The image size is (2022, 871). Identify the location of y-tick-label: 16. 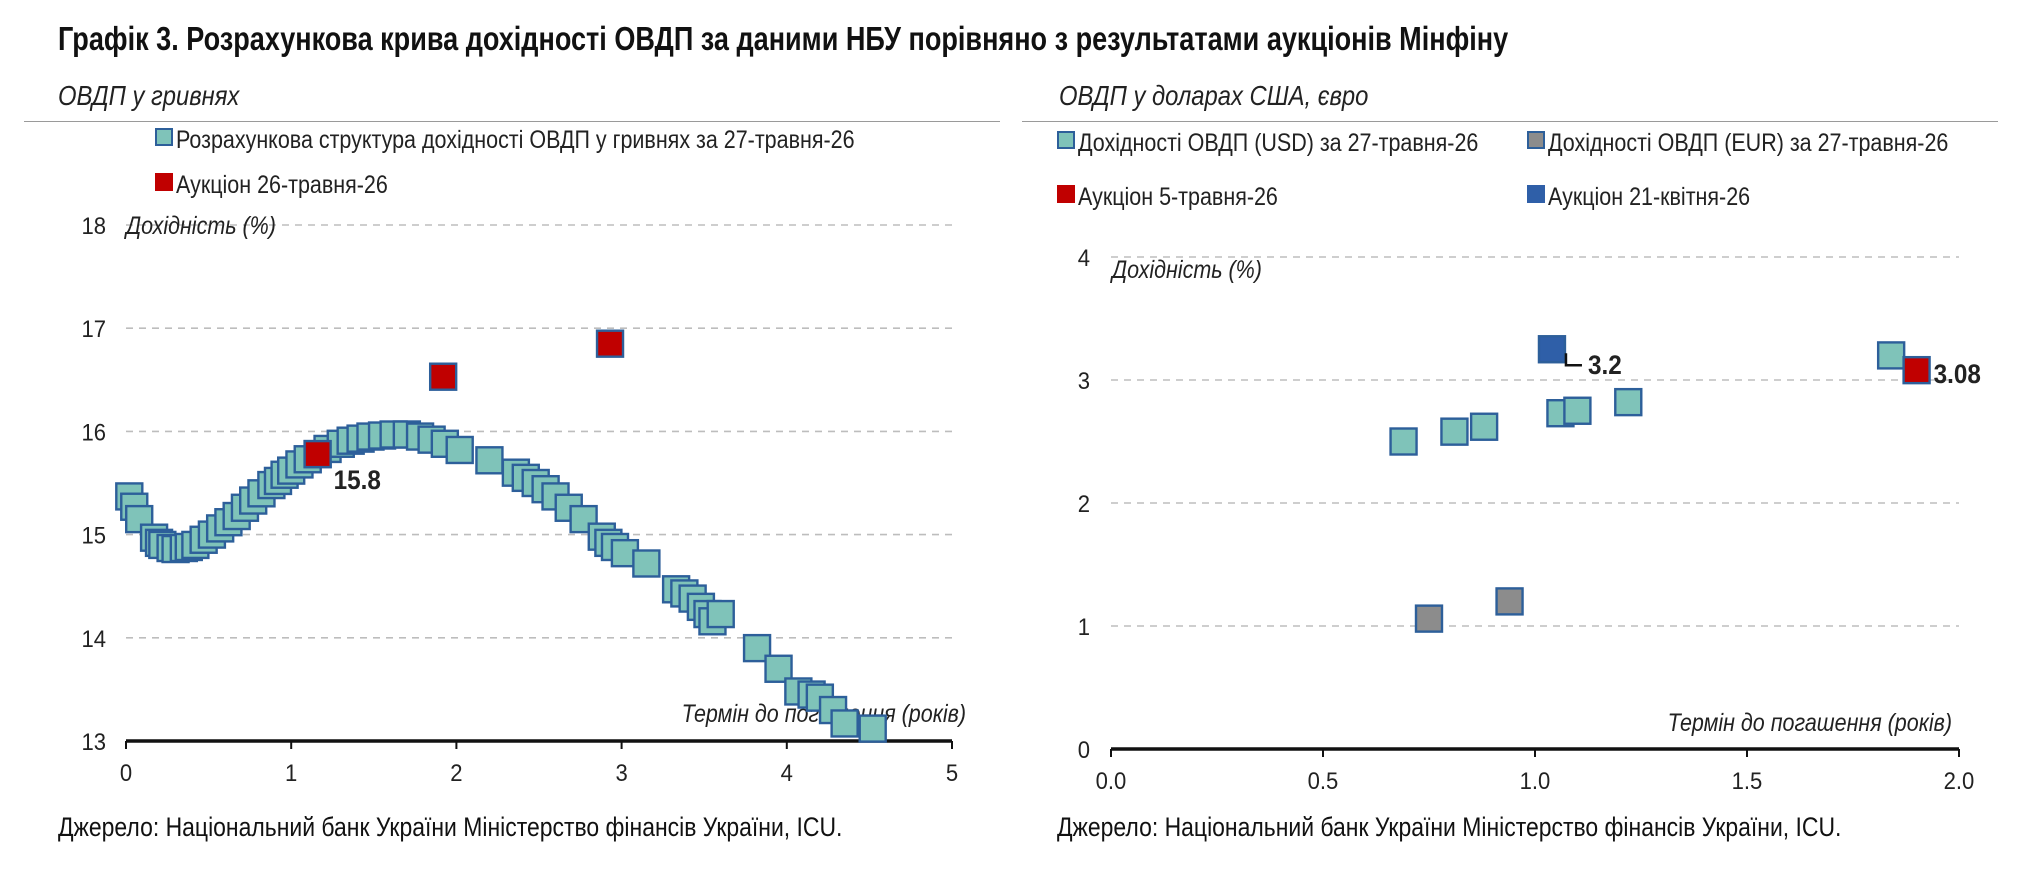
(93, 432).